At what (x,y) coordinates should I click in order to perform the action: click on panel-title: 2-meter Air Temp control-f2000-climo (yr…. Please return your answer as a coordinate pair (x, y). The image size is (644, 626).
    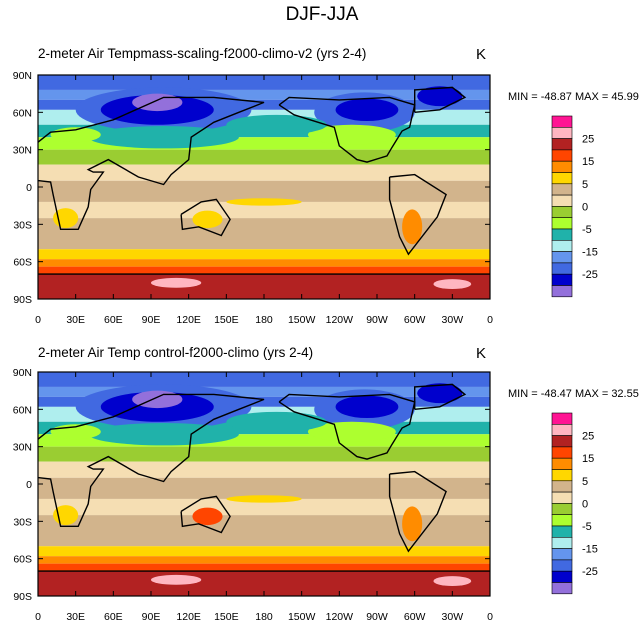
    Looking at the image, I should click on (175, 352).